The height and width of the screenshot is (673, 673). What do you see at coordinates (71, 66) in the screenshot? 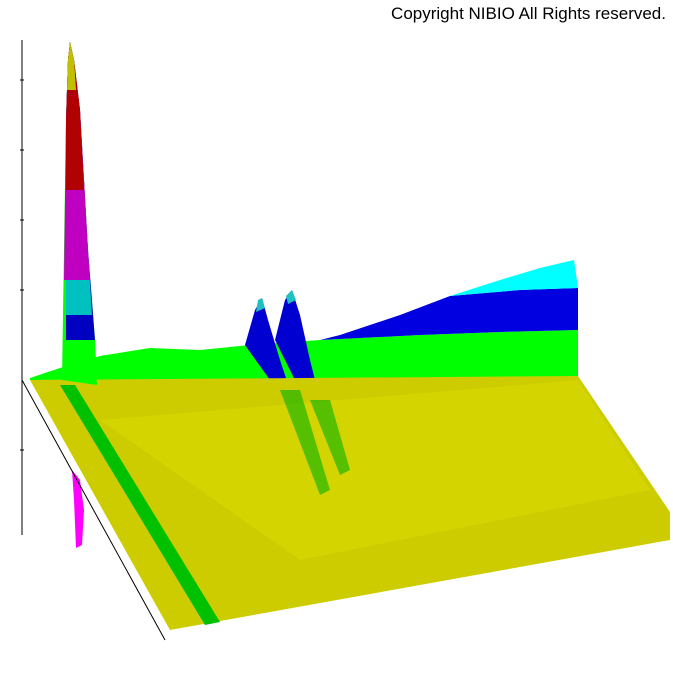
I see `tall-peak-tip` at bounding box center [71, 66].